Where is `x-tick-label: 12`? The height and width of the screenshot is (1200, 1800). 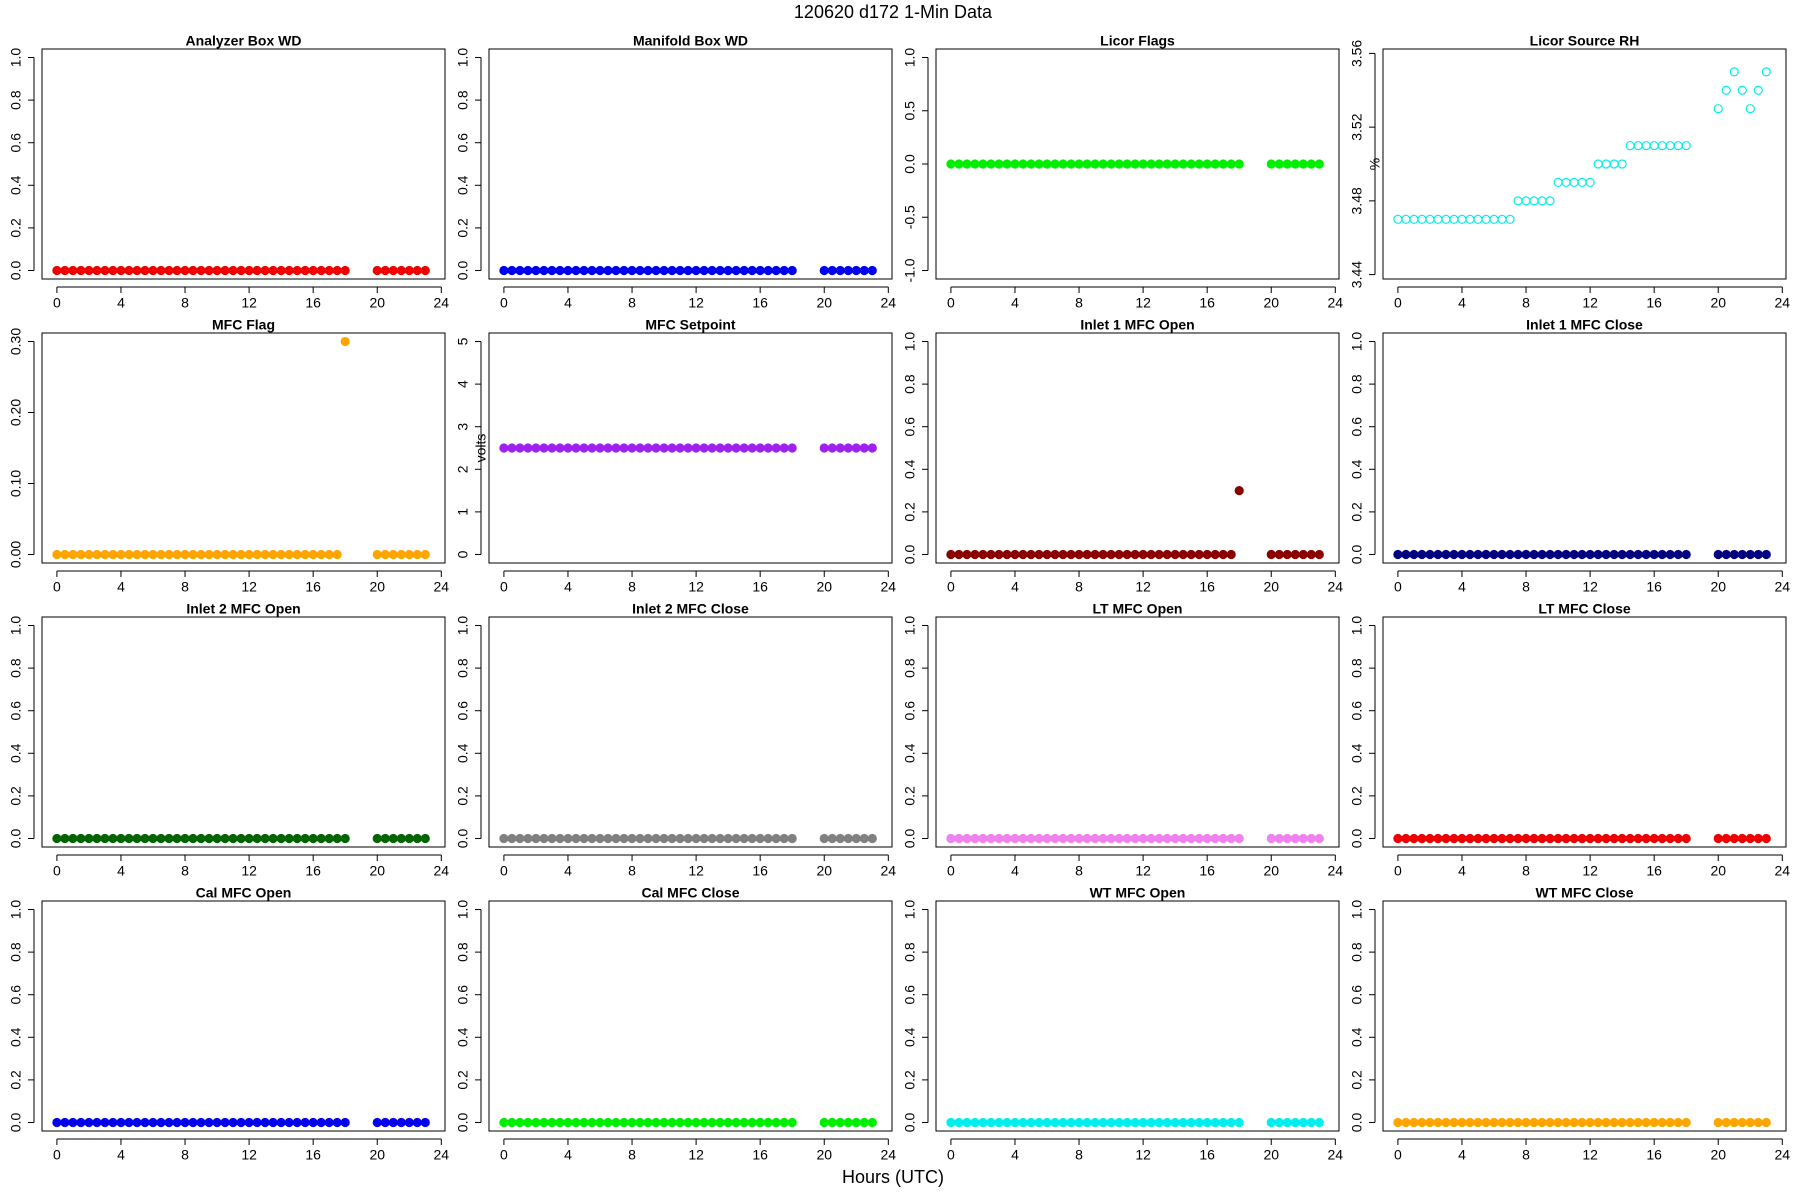
x-tick-label: 12 is located at coordinates (1143, 303).